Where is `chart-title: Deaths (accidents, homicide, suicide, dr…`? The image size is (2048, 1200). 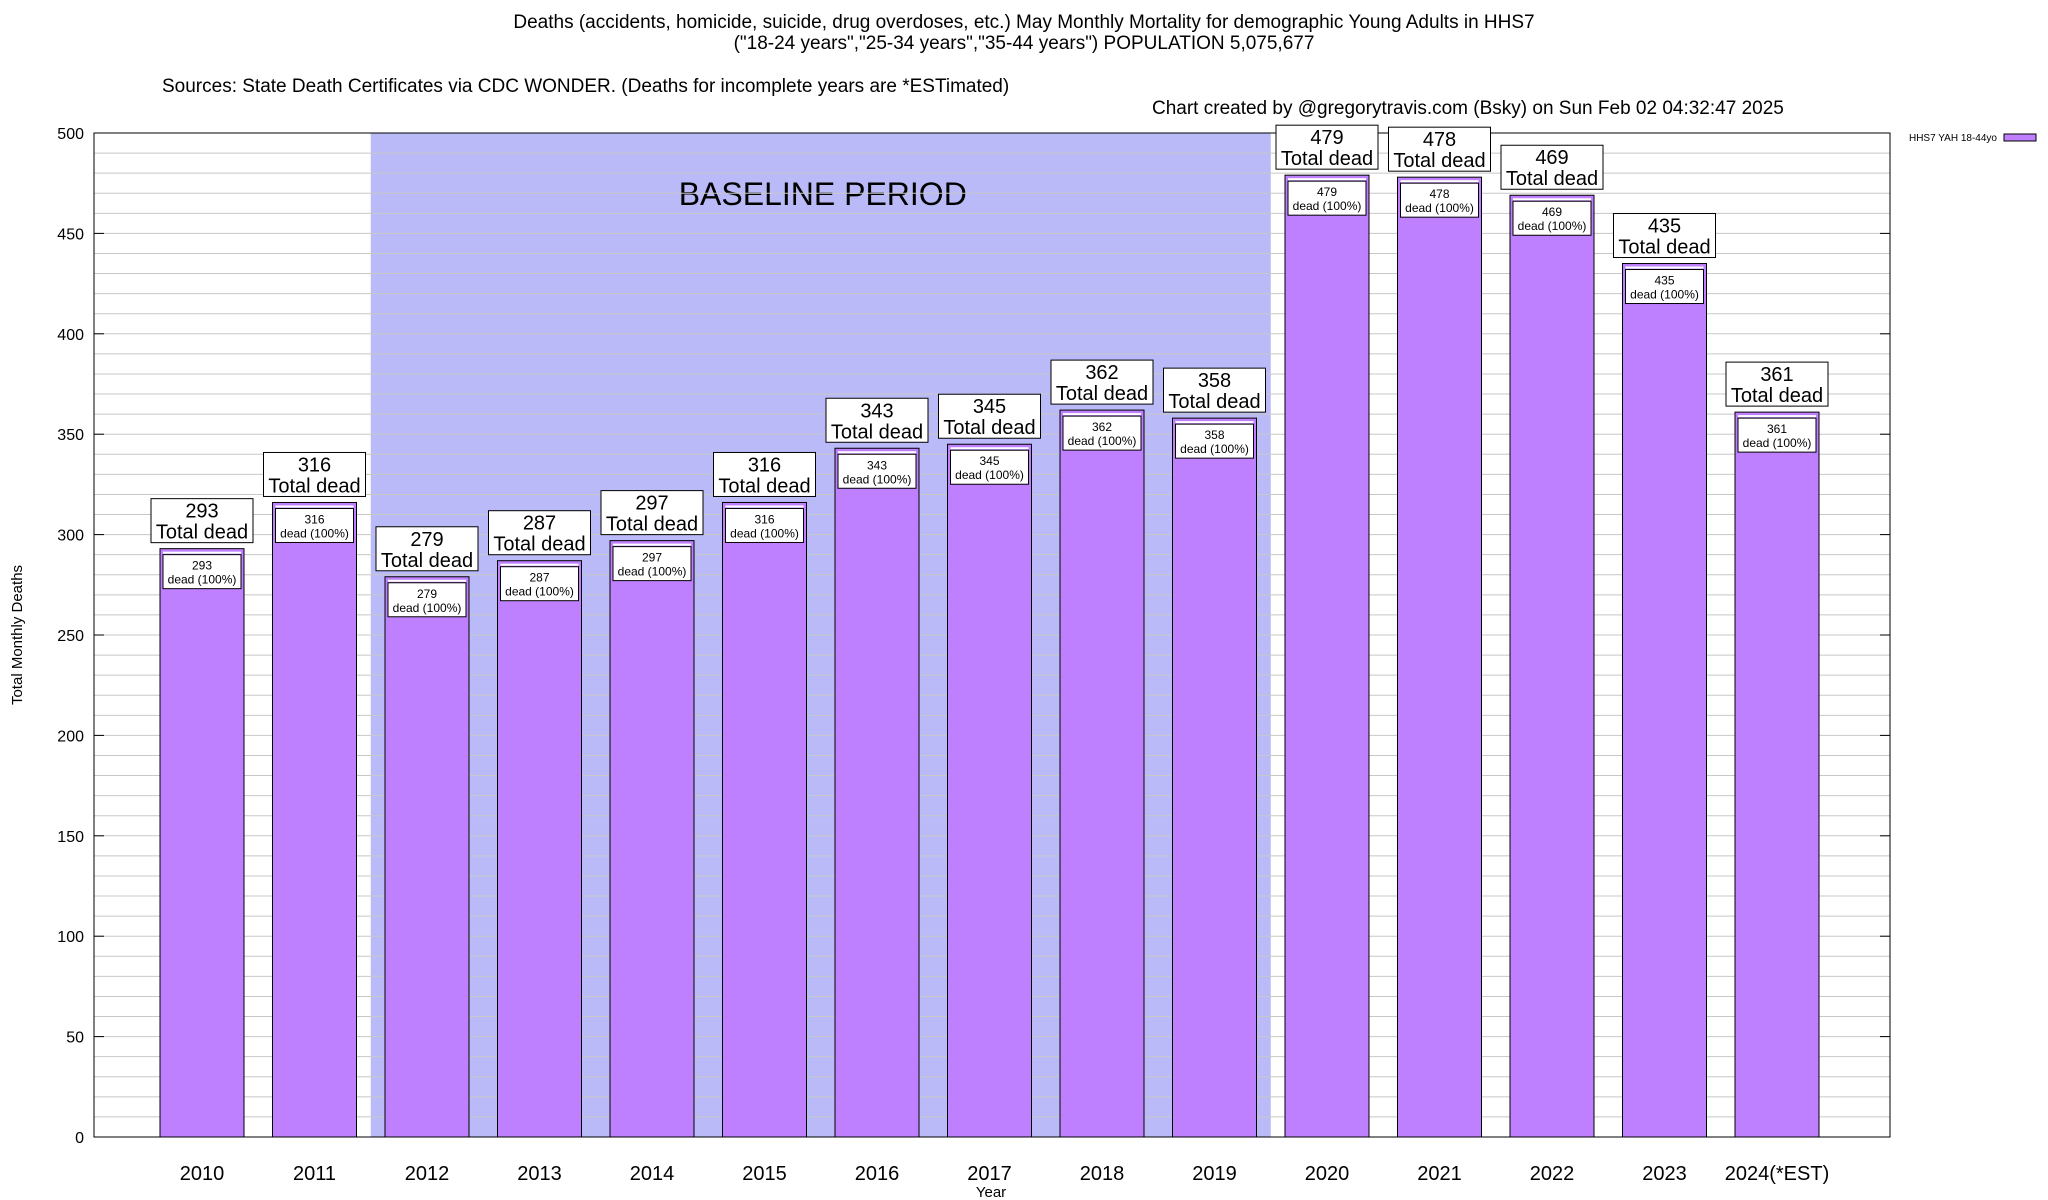 chart-title: Deaths (accidents, homicide, suicide, dr… is located at coordinates (1024, 33).